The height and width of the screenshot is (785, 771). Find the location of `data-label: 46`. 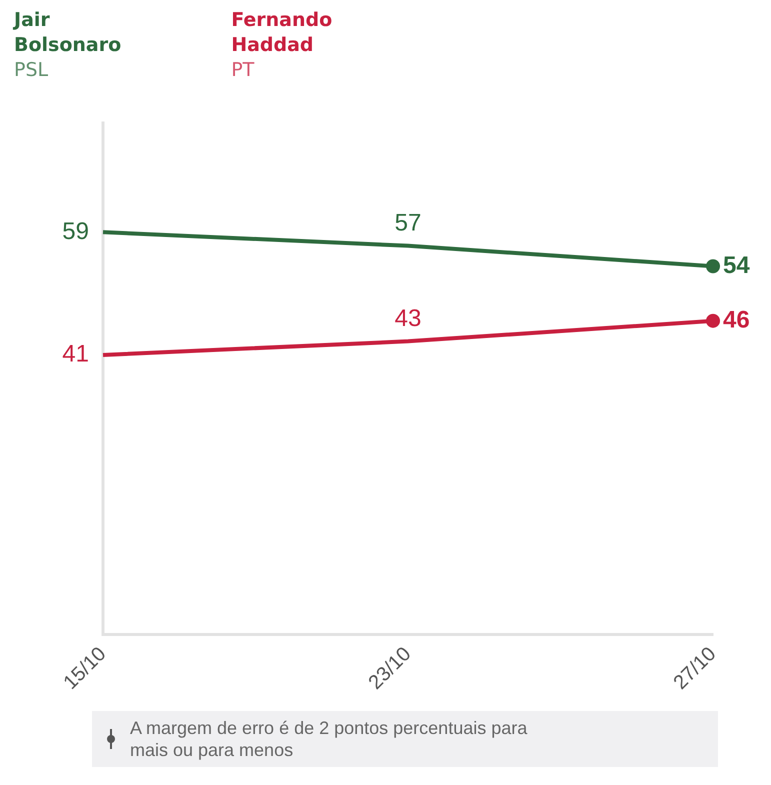

data-label: 46 is located at coordinates (736, 320).